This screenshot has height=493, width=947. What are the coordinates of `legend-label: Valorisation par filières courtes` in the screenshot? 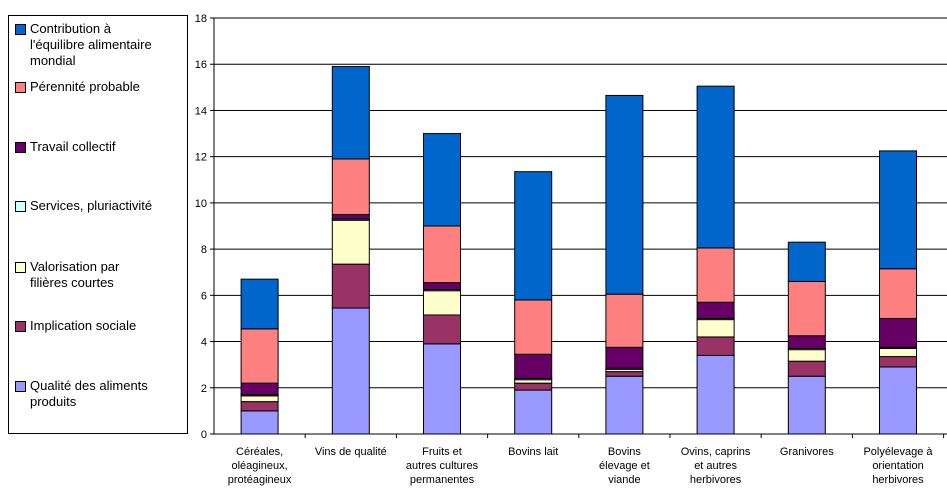 It's located at (75, 274).